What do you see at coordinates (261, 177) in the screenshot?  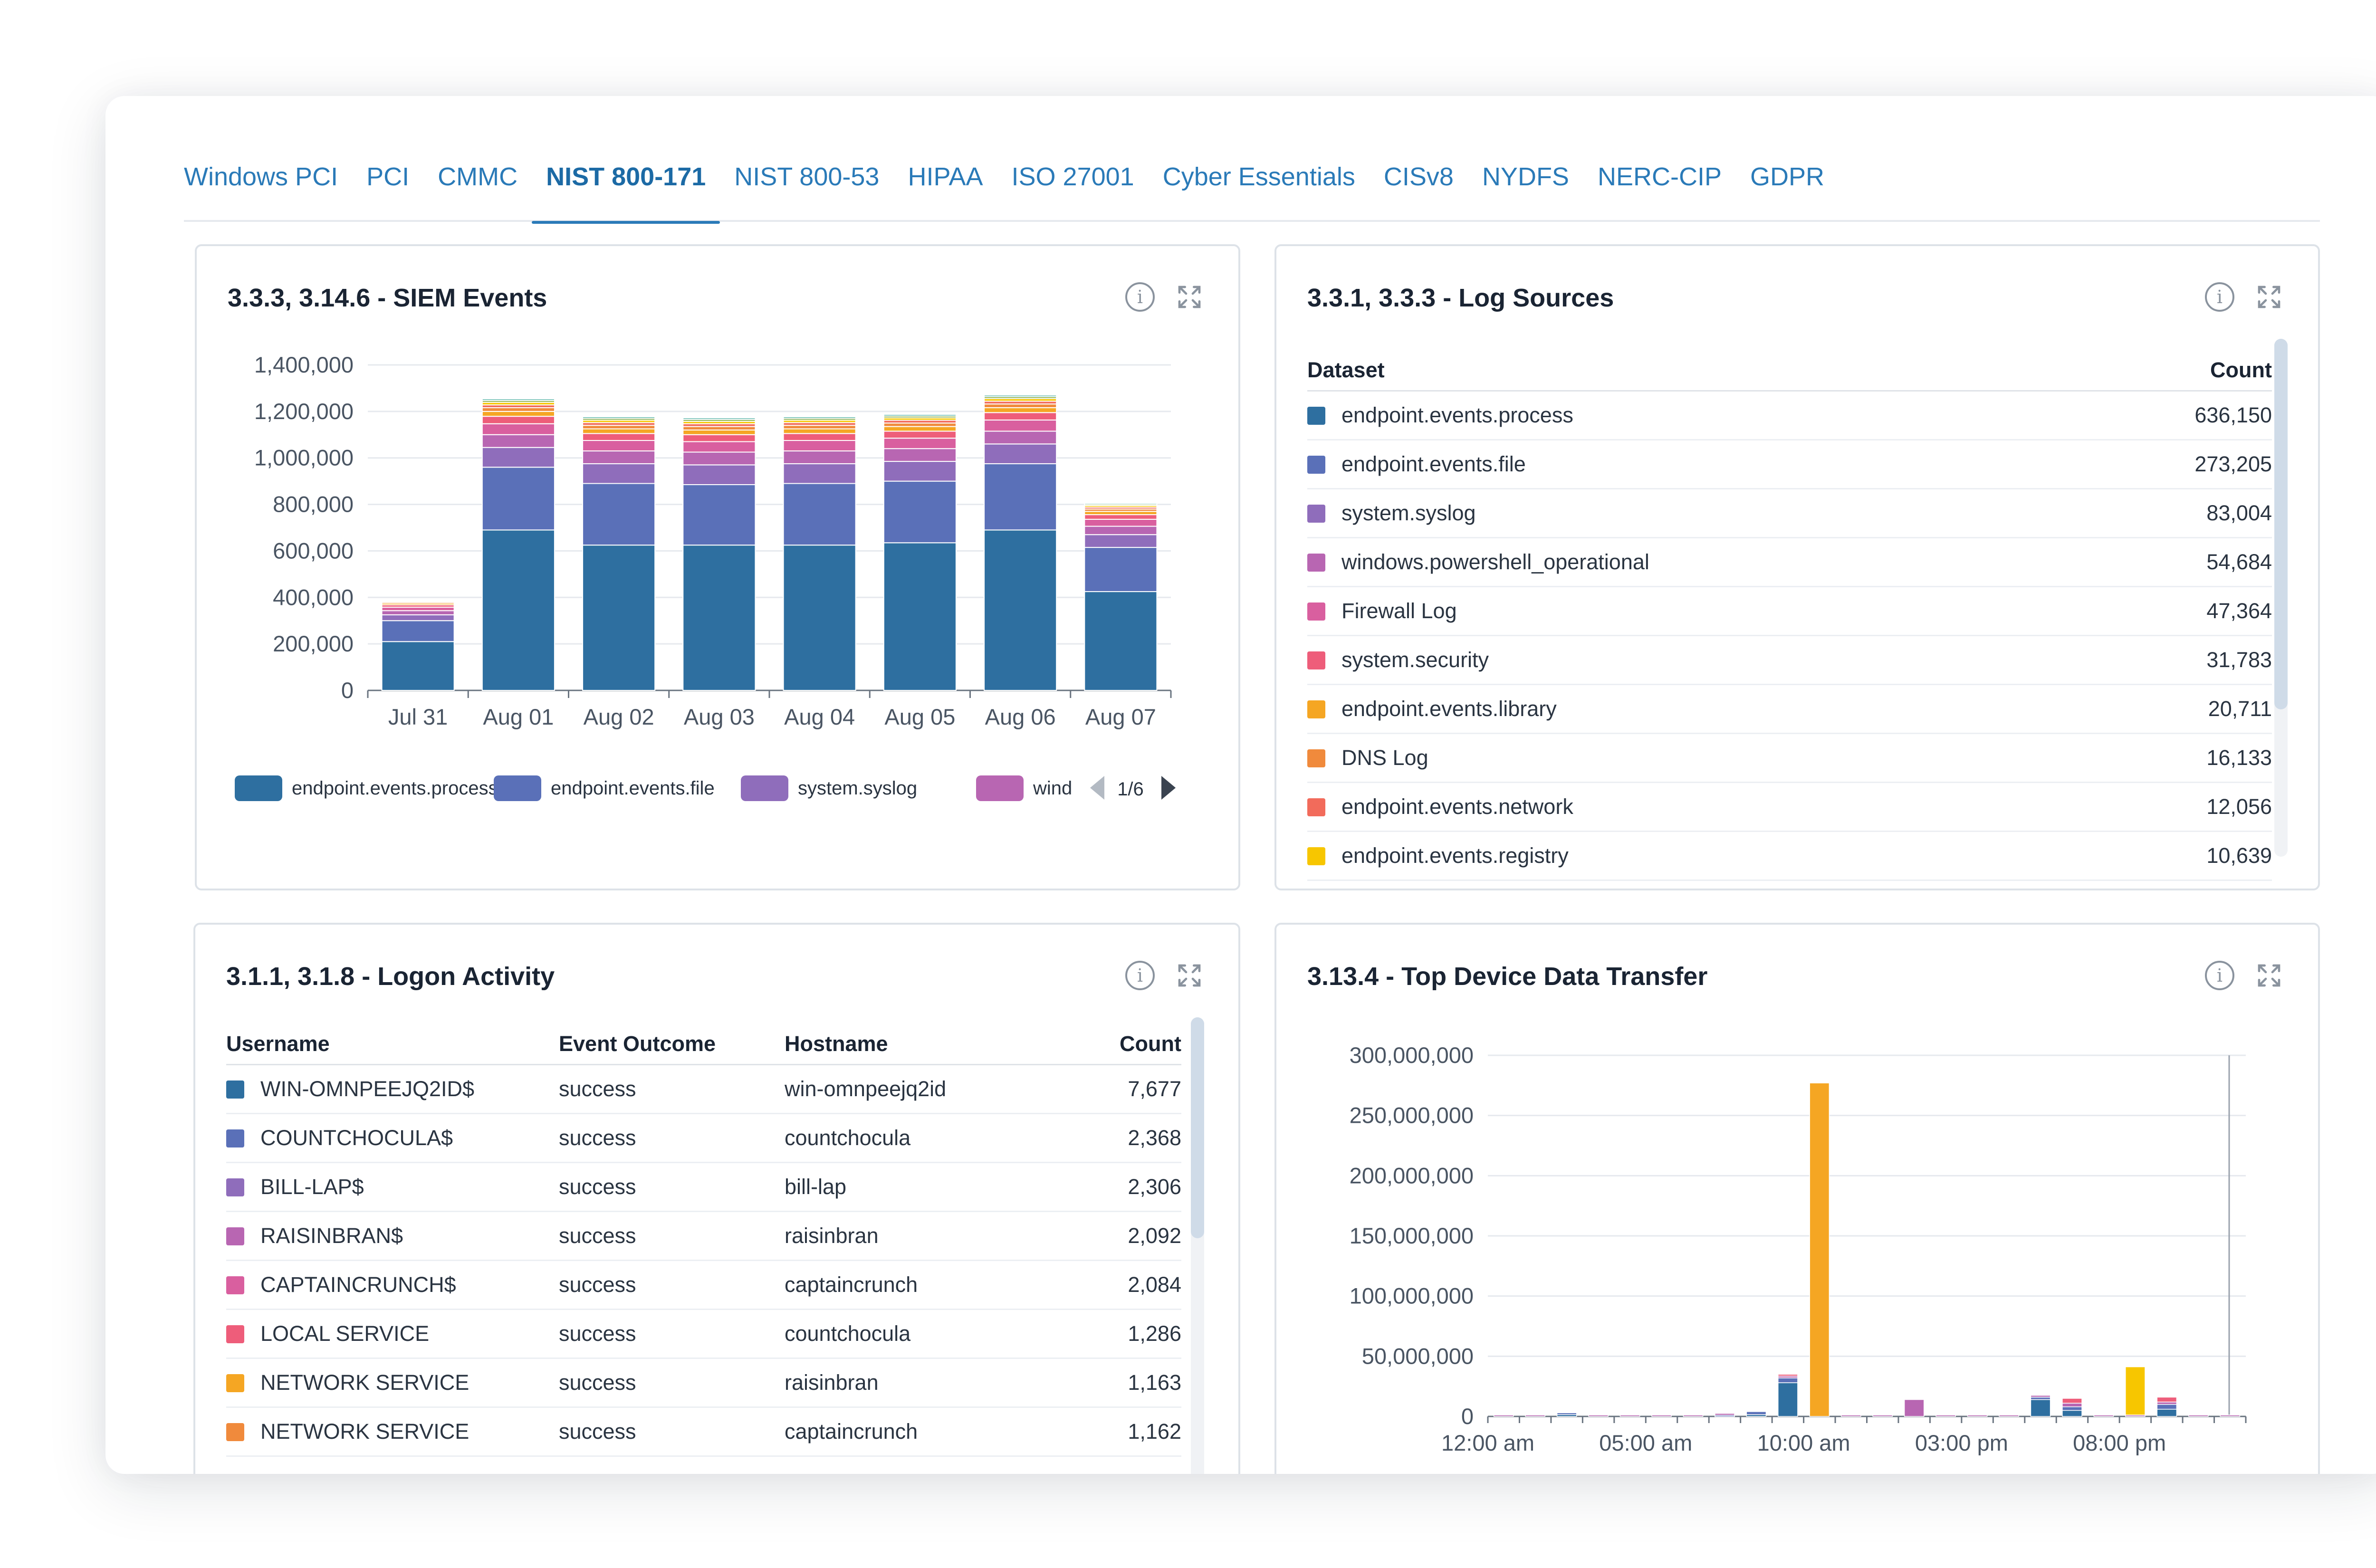 I see `tab-windows-pci: Windows PCI` at bounding box center [261, 177].